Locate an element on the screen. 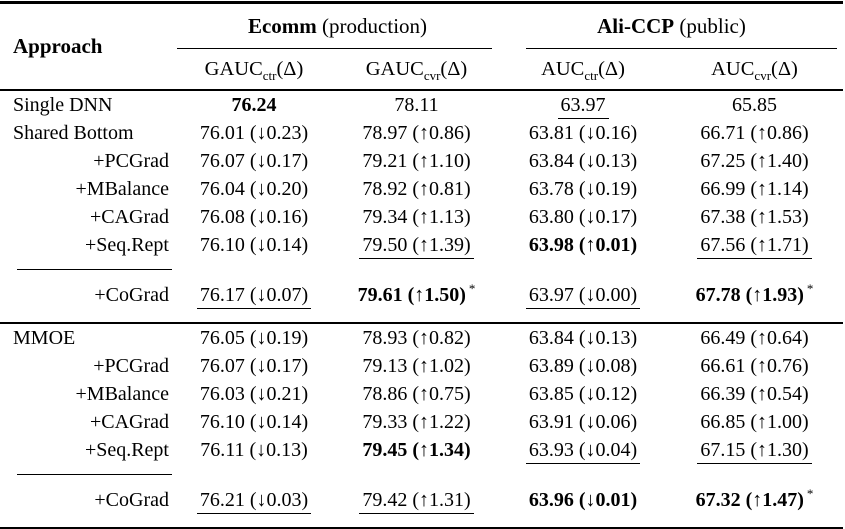 Image resolution: width=845 pixels, height=529 pixels. metric-value-cell: 63.96 (↓0.01) is located at coordinates (583, 505).